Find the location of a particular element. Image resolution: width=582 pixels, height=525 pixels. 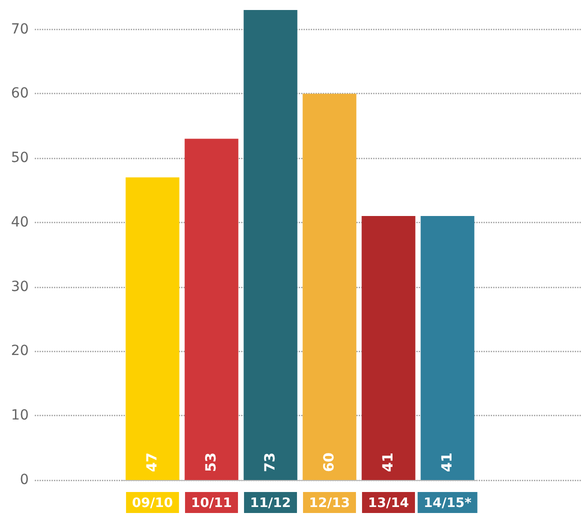

data-label: 47 is located at coordinates (152, 462).